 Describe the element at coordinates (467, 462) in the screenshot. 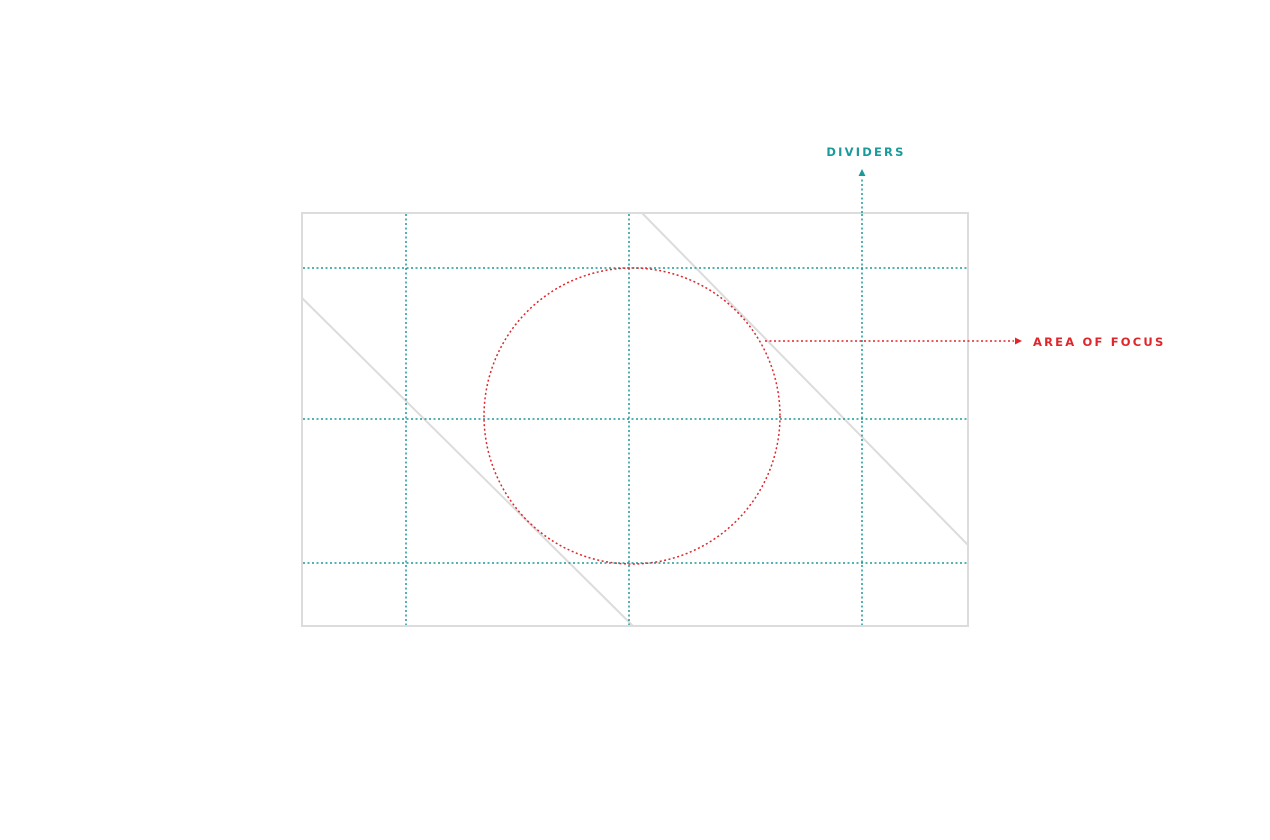

I see `diagonal-line-left` at that location.